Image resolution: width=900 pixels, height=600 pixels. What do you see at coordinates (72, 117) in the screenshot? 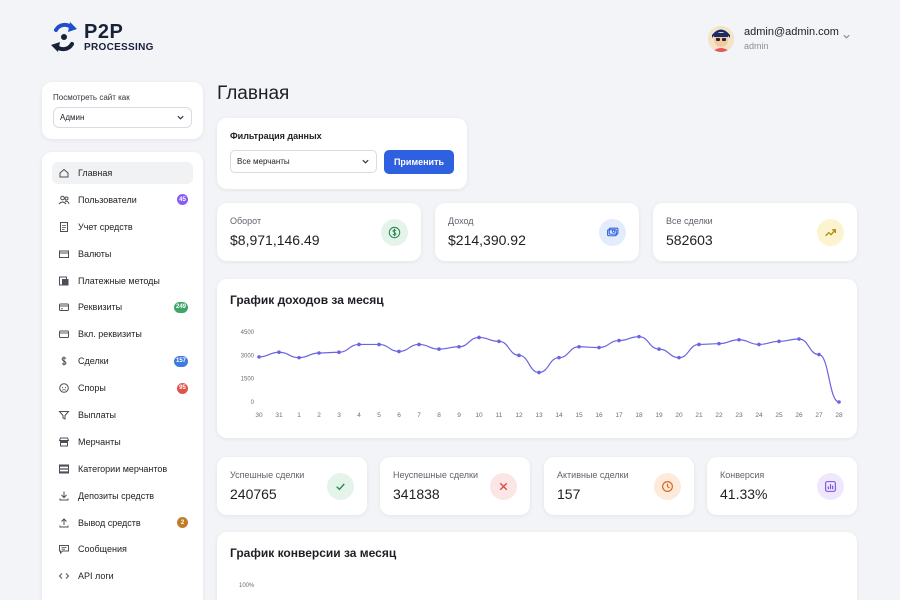
I see `view-as-value: Админ` at bounding box center [72, 117].